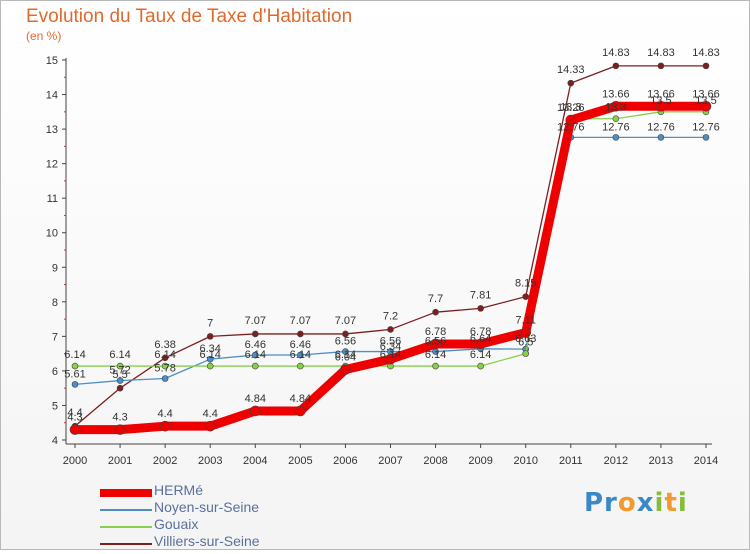 Image resolution: width=750 pixels, height=554 pixels. Describe the element at coordinates (207, 507) in the screenshot. I see `legend-label-noyen: Noyen-sur-Seine` at that location.